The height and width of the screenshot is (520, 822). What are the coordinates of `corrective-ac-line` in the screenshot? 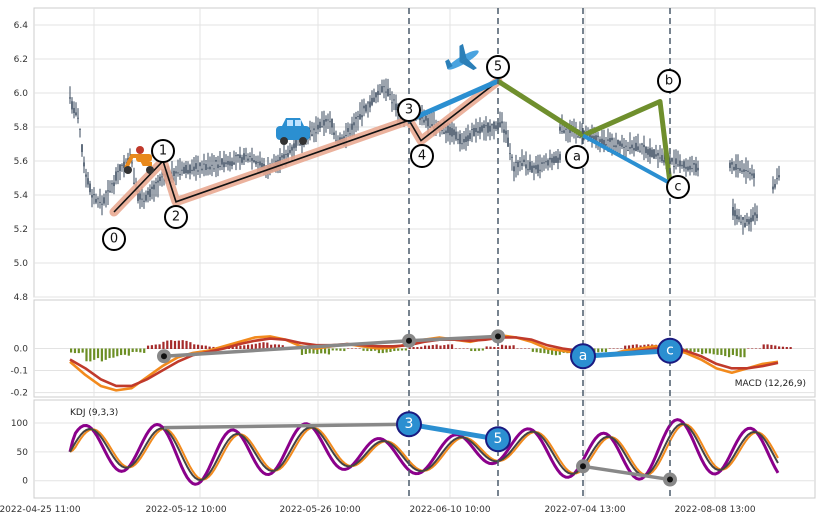 It's located at (626, 159).